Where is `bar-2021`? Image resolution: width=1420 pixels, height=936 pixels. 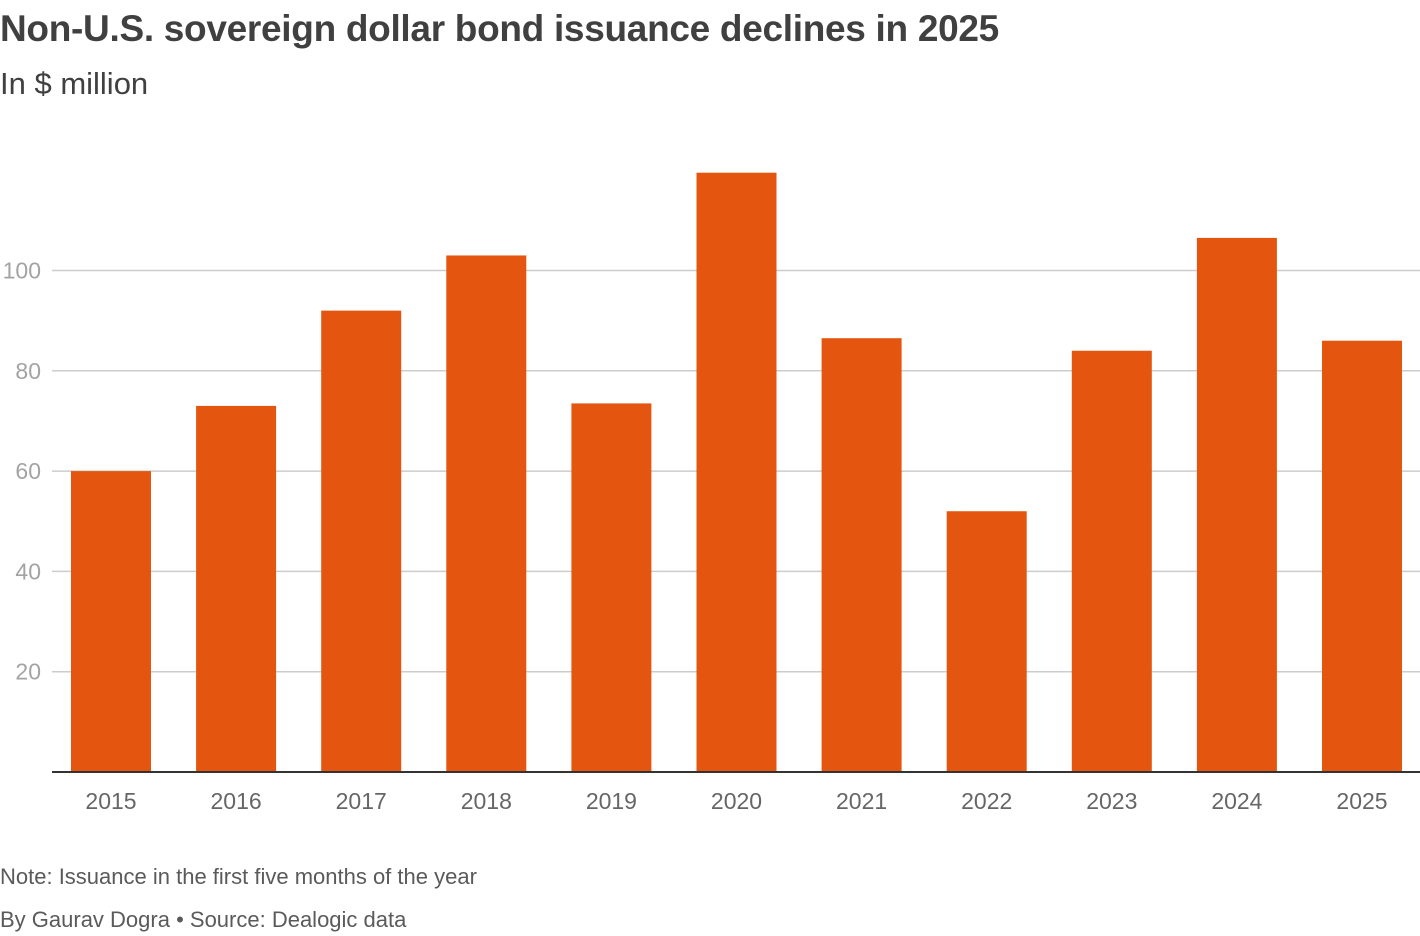 bar-2021 is located at coordinates (861, 555).